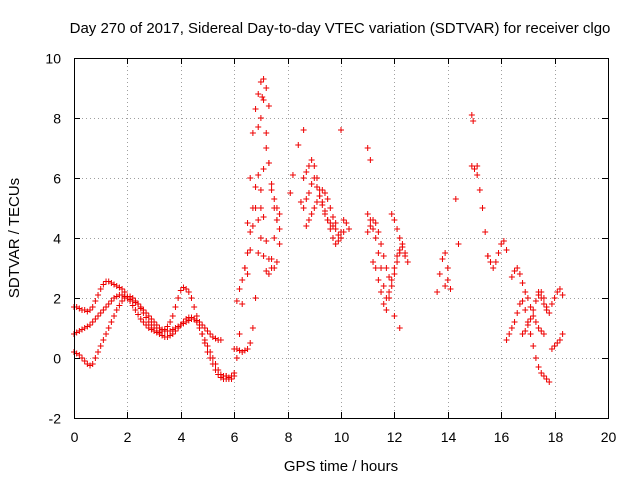 The width and height of the screenshot is (640, 480). I want to click on y-tick-label: -2, so click(55, 419).